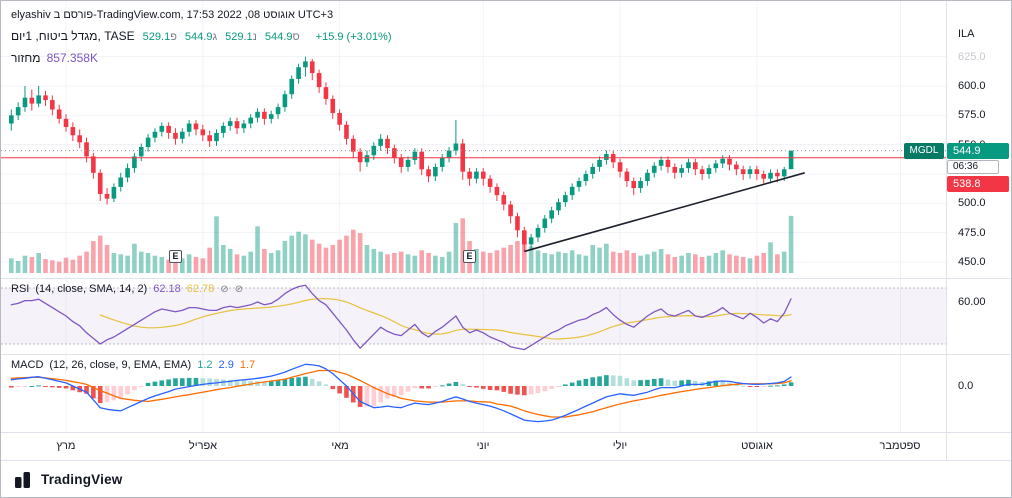 The width and height of the screenshot is (1012, 498). Describe the element at coordinates (239, 37) in the screenshot. I see `ohlc-number: 529.1` at that location.